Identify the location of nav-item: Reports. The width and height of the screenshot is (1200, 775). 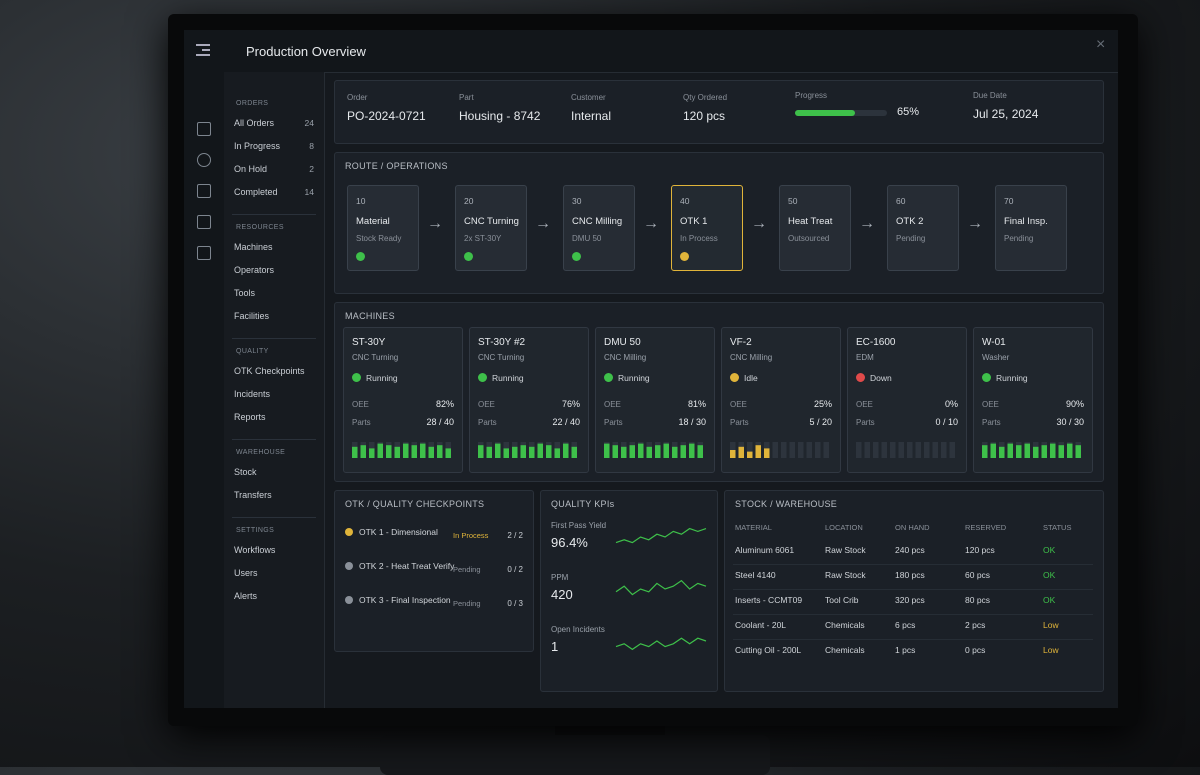
(250, 417).